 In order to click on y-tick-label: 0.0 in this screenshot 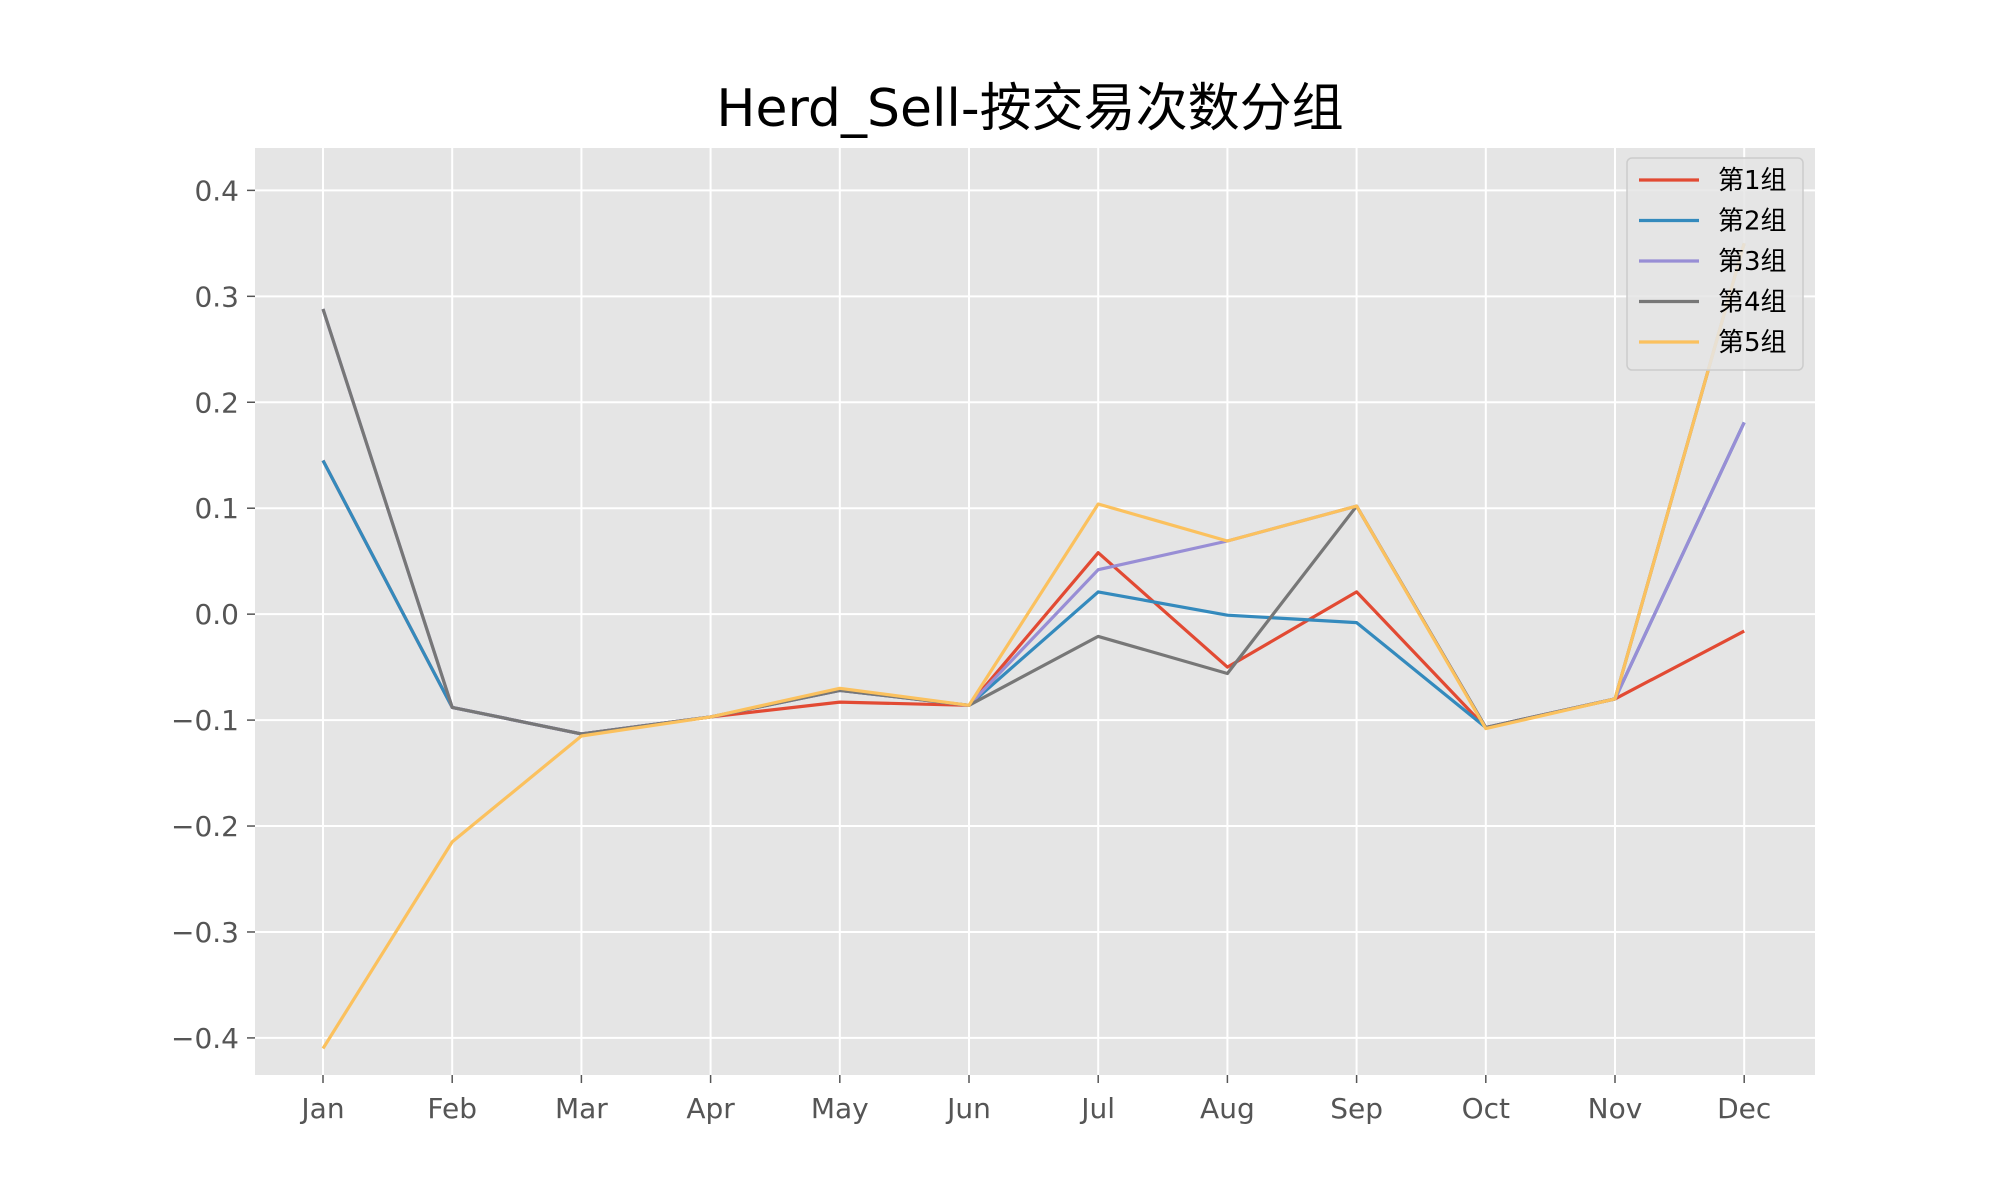, I will do `click(216, 614)`.